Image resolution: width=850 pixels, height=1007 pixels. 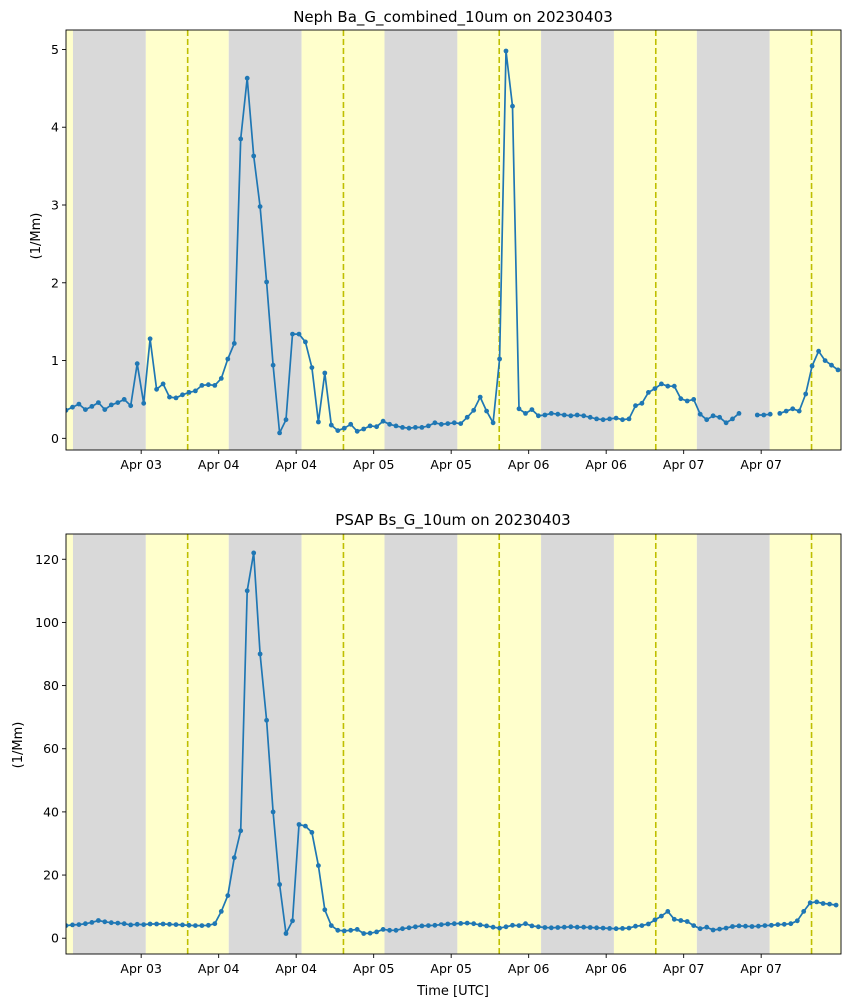 What do you see at coordinates (55, 938) in the screenshot?
I see `y-tick-label: 0` at bounding box center [55, 938].